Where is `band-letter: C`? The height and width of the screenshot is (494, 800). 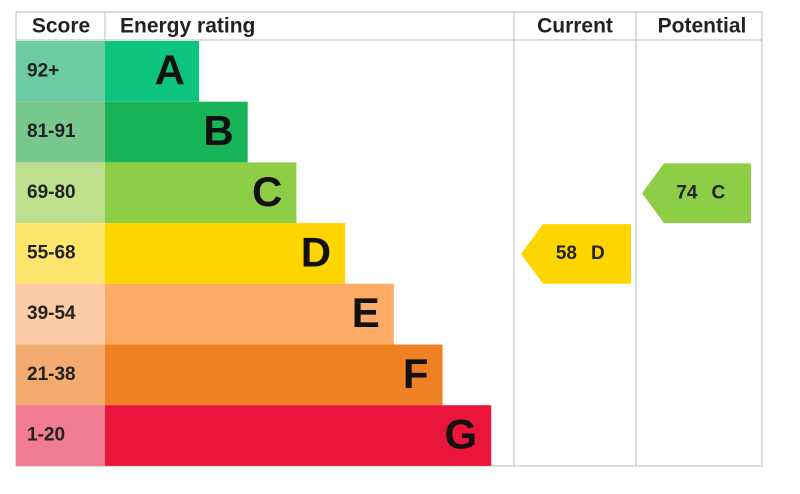
band-letter: C is located at coordinates (267, 191).